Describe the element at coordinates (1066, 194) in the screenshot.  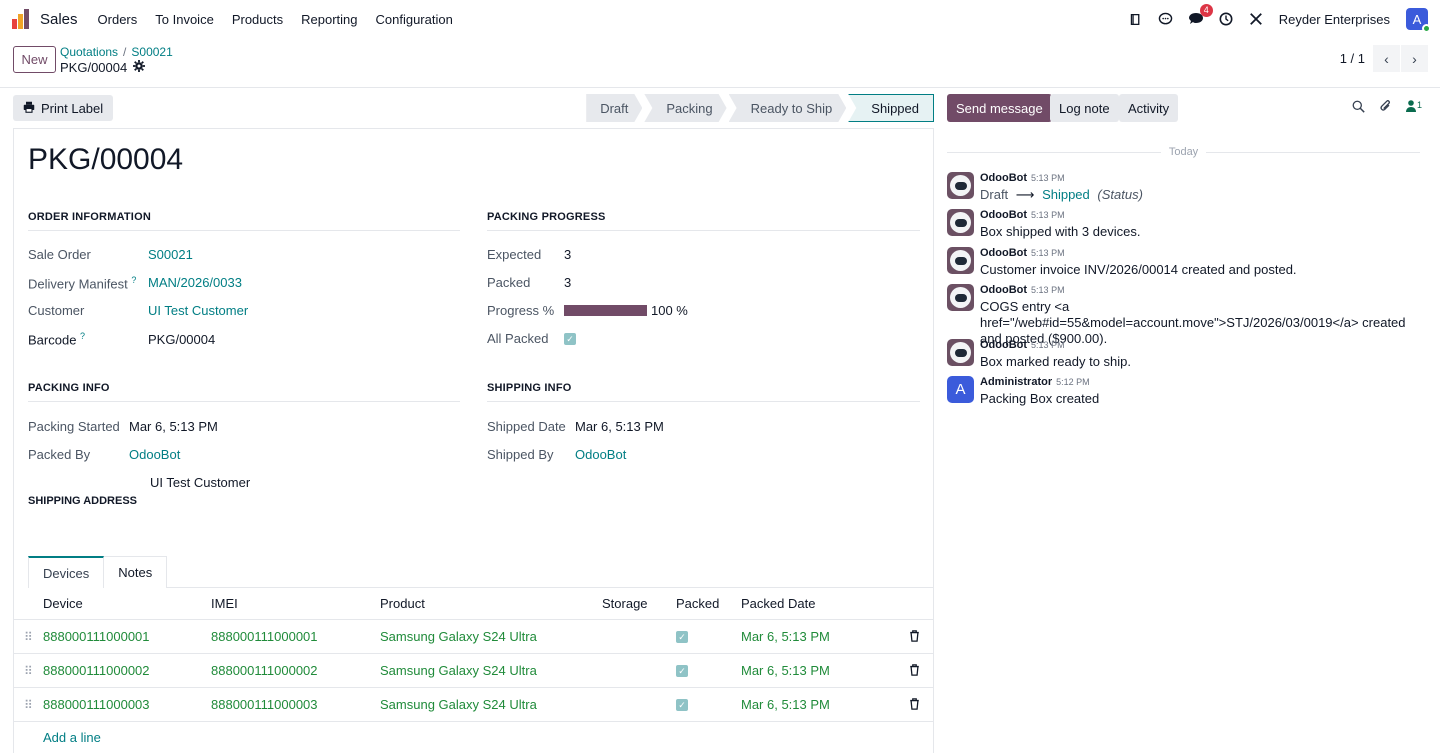
I see `tracking-new-value: Shipped` at that location.